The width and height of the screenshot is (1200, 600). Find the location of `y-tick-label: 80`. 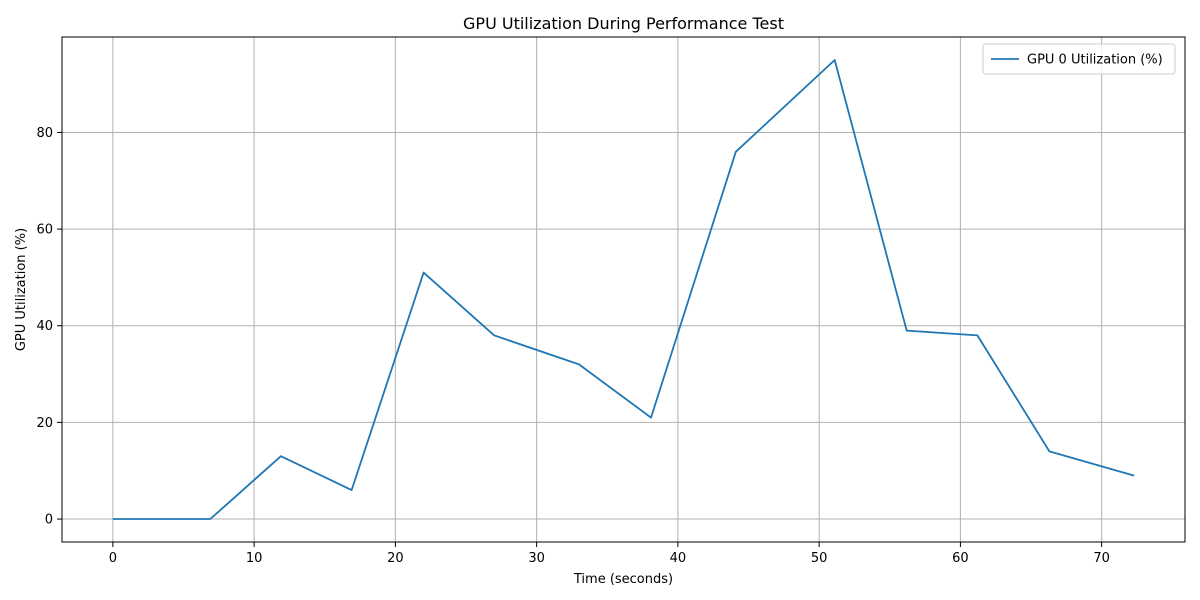

y-tick-label: 80 is located at coordinates (44, 133).